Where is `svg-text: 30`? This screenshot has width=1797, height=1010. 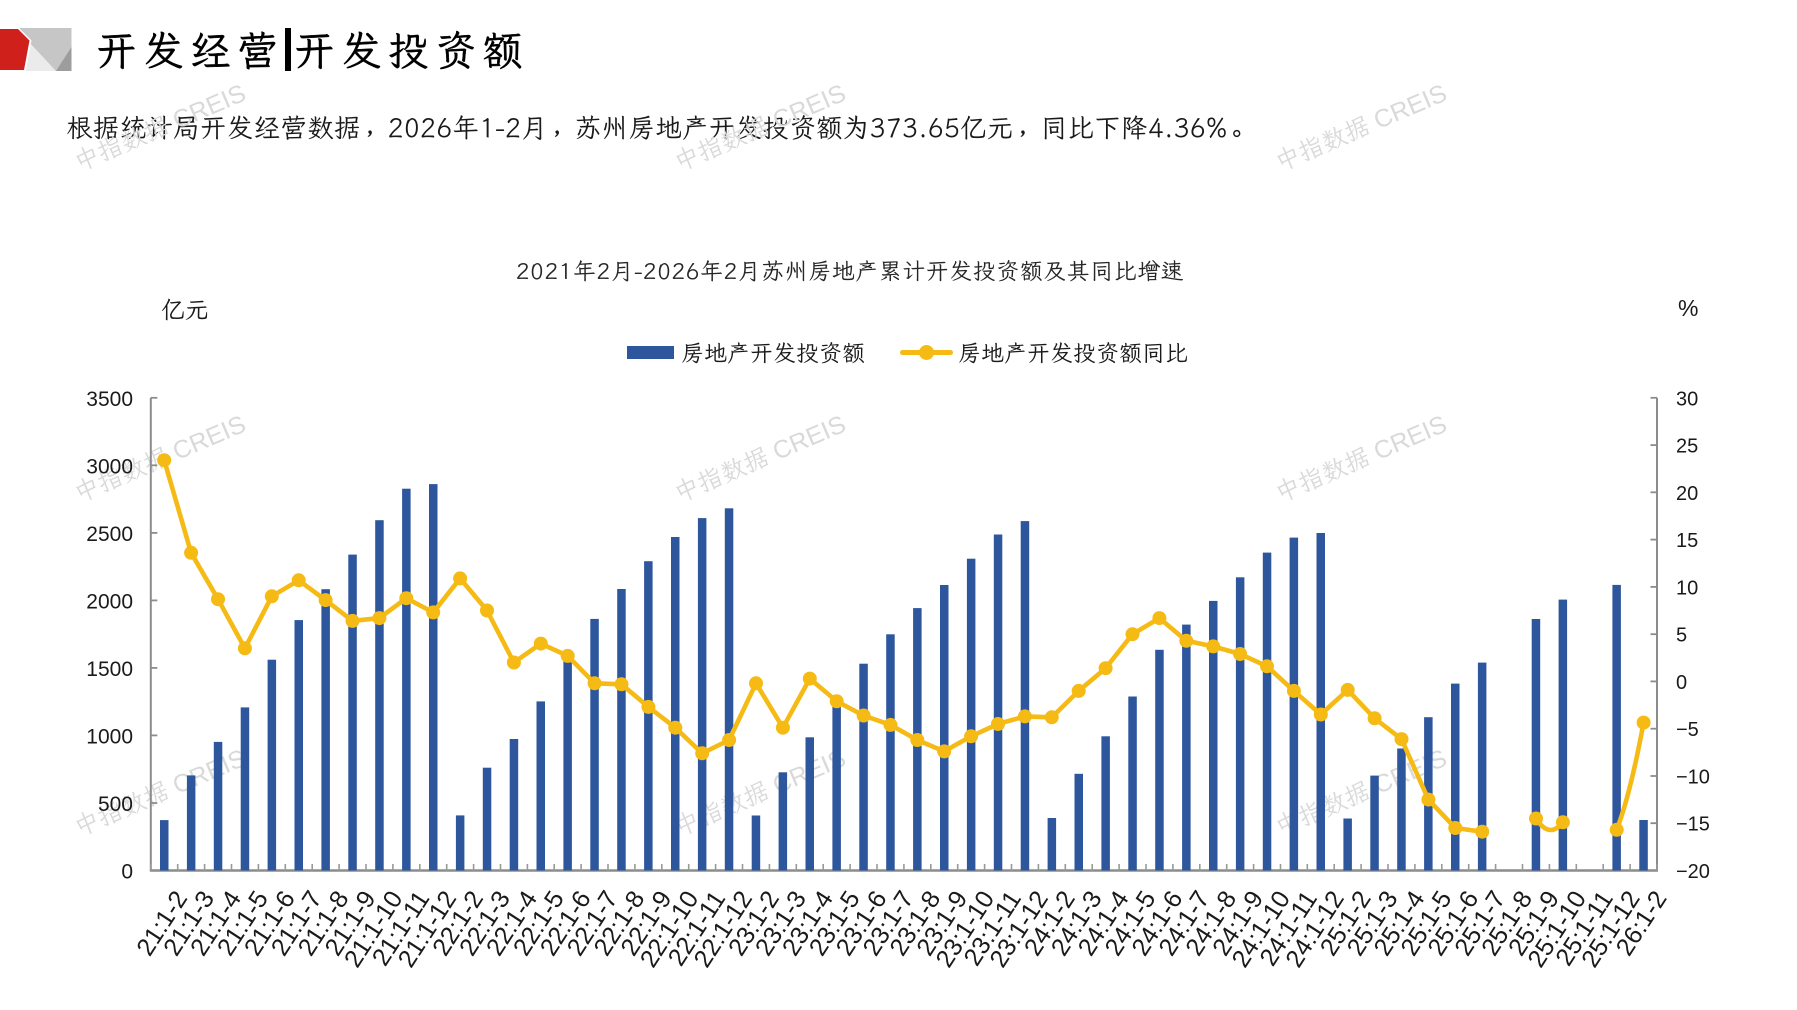
svg-text: 30 is located at coordinates (1687, 399).